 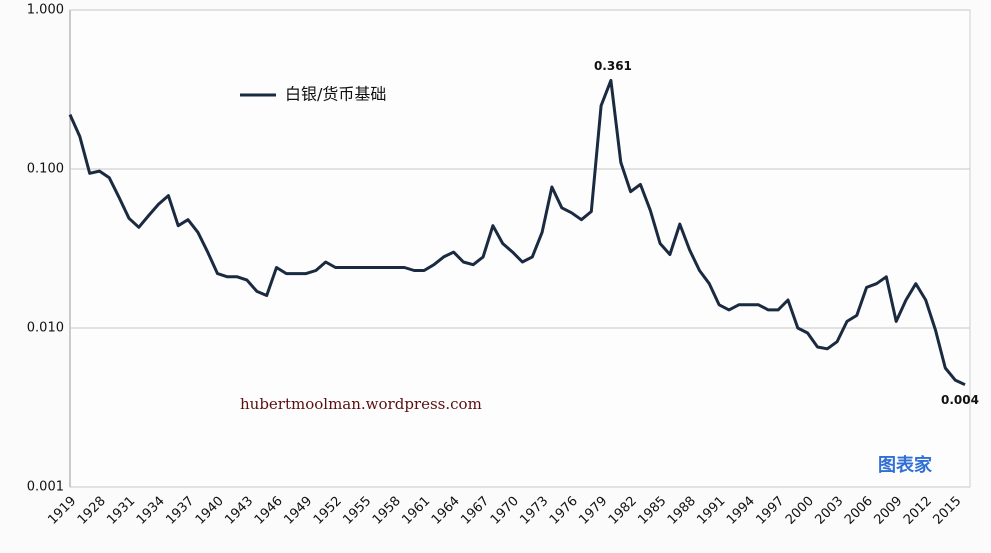 I want to click on x-tick-label: 2009, so click(x=888, y=511).